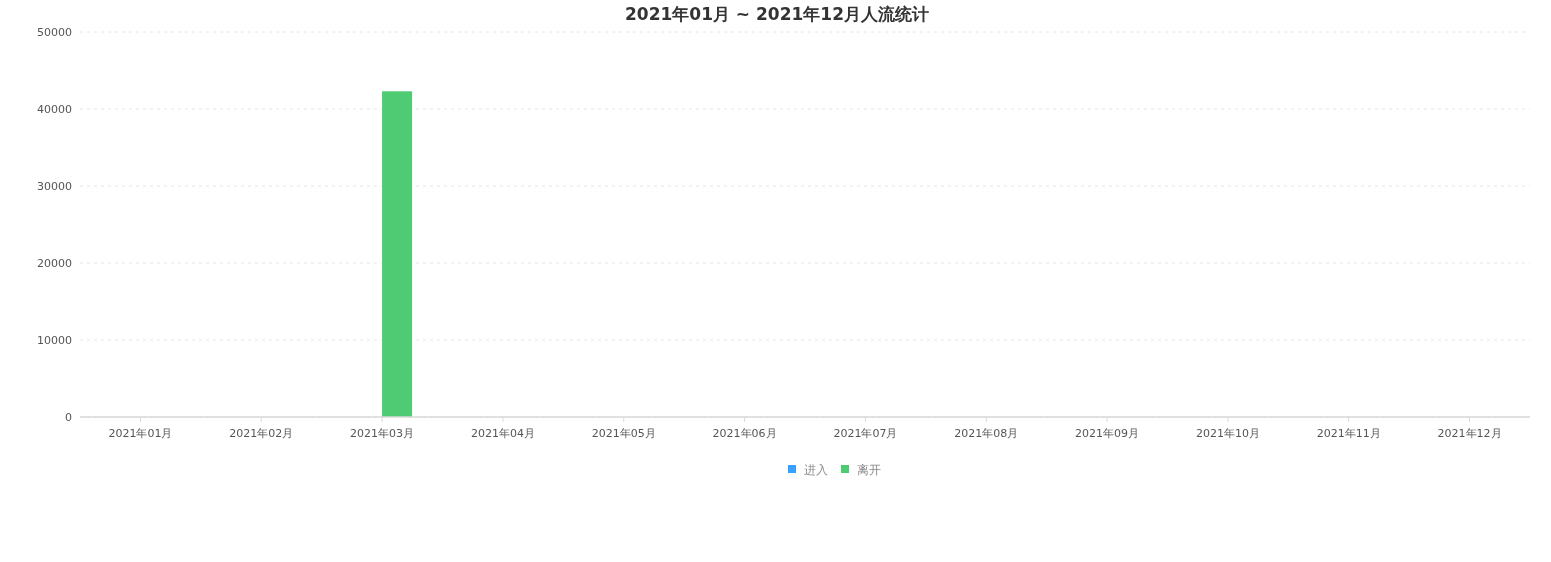 Image resolution: width=1551 pixels, height=562 pixels. Describe the element at coordinates (869, 470) in the screenshot. I see `legend-label: 离开` at that location.